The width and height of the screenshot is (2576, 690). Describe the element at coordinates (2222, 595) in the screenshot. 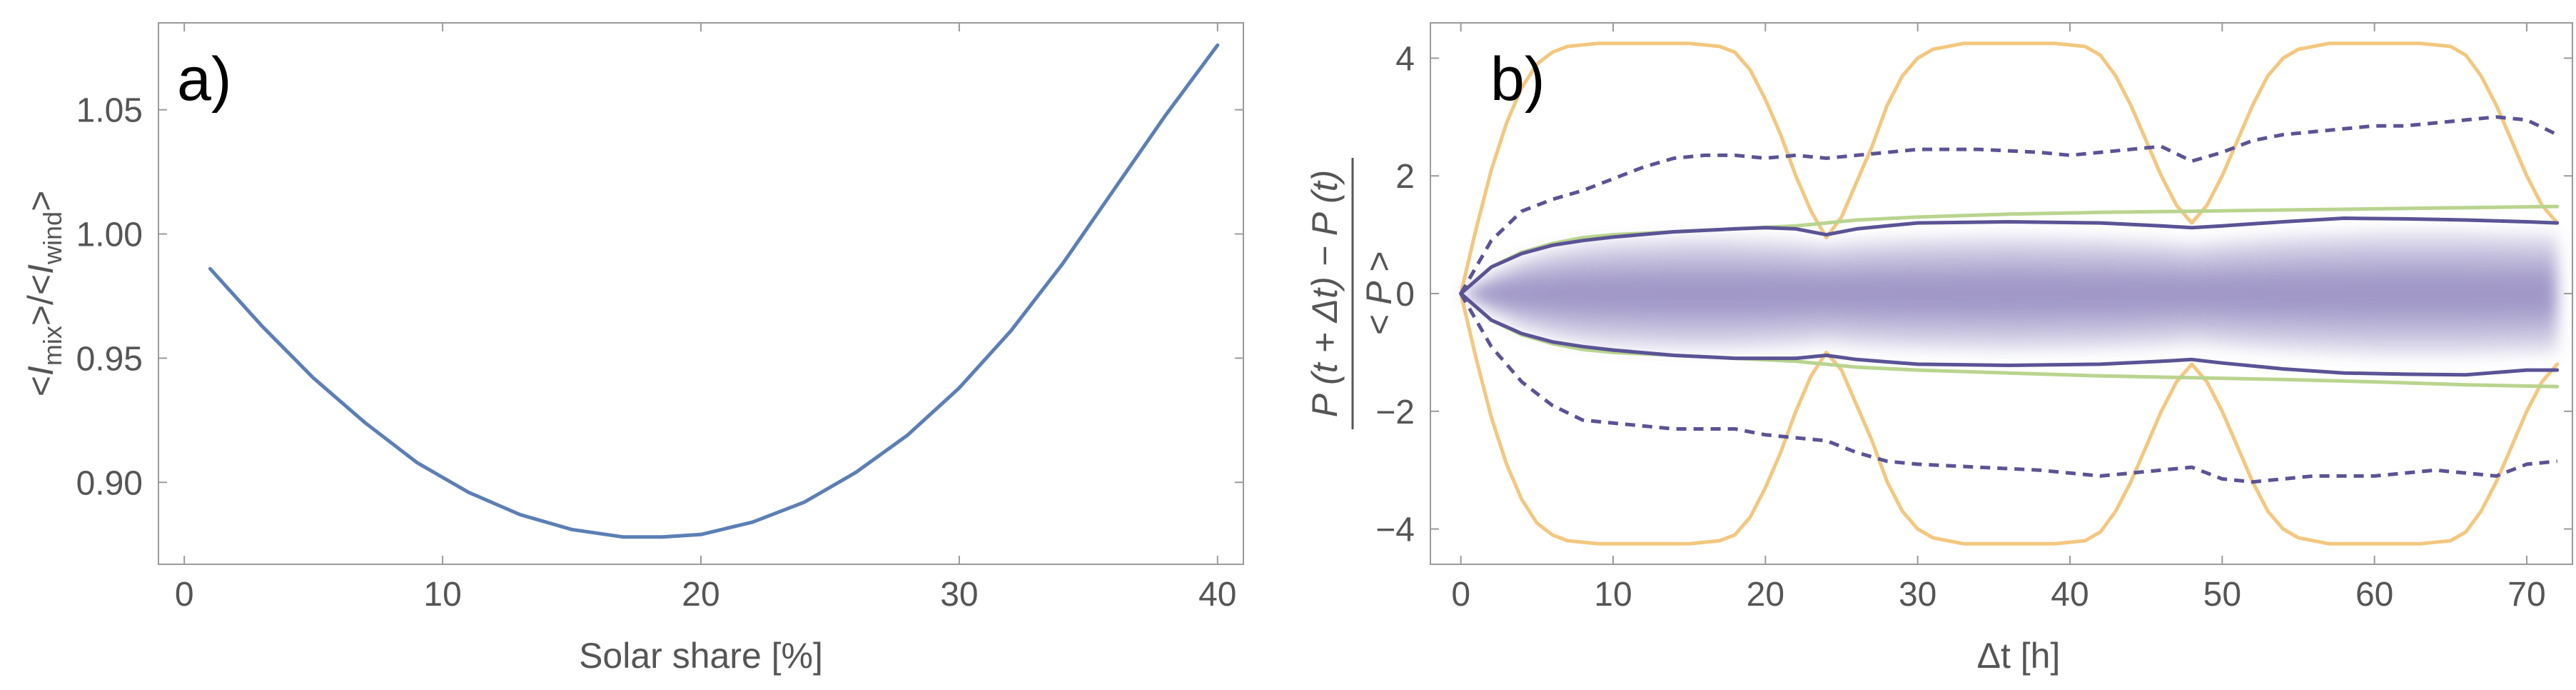

I see `b-x-tick-label: 50` at that location.